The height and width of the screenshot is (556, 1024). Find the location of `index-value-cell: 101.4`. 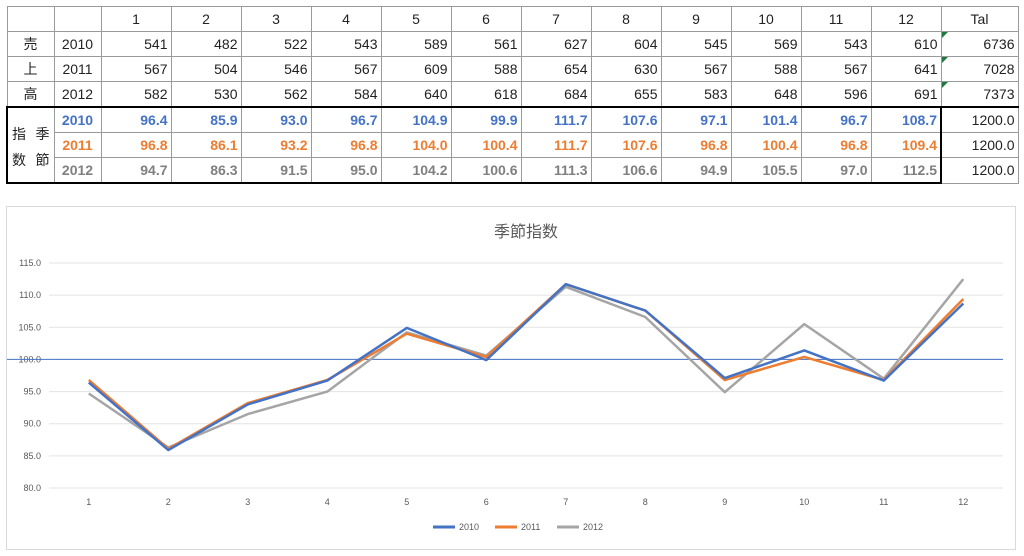

index-value-cell: 101.4 is located at coordinates (766, 119).